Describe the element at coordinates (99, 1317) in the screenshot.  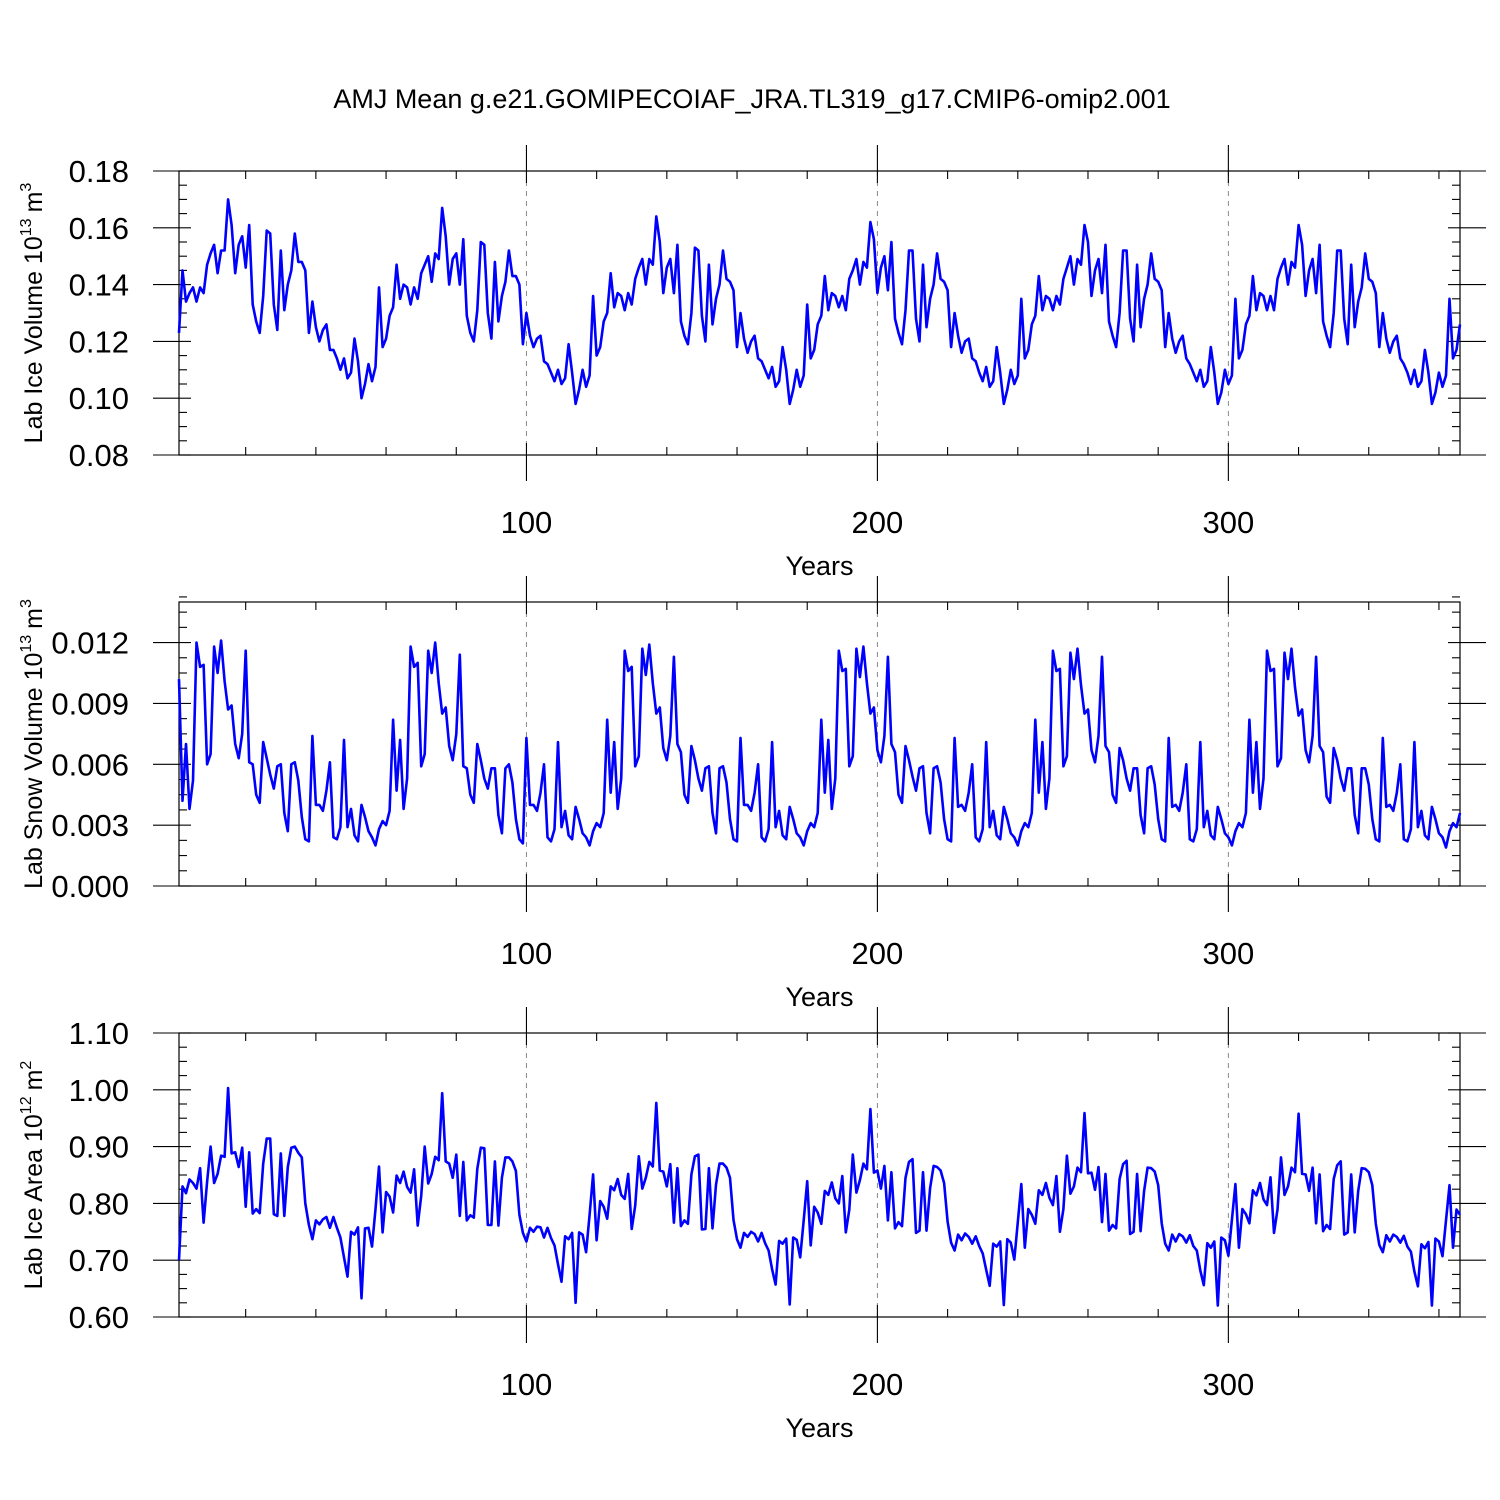
I see `y-tick-label: 0.60` at that location.